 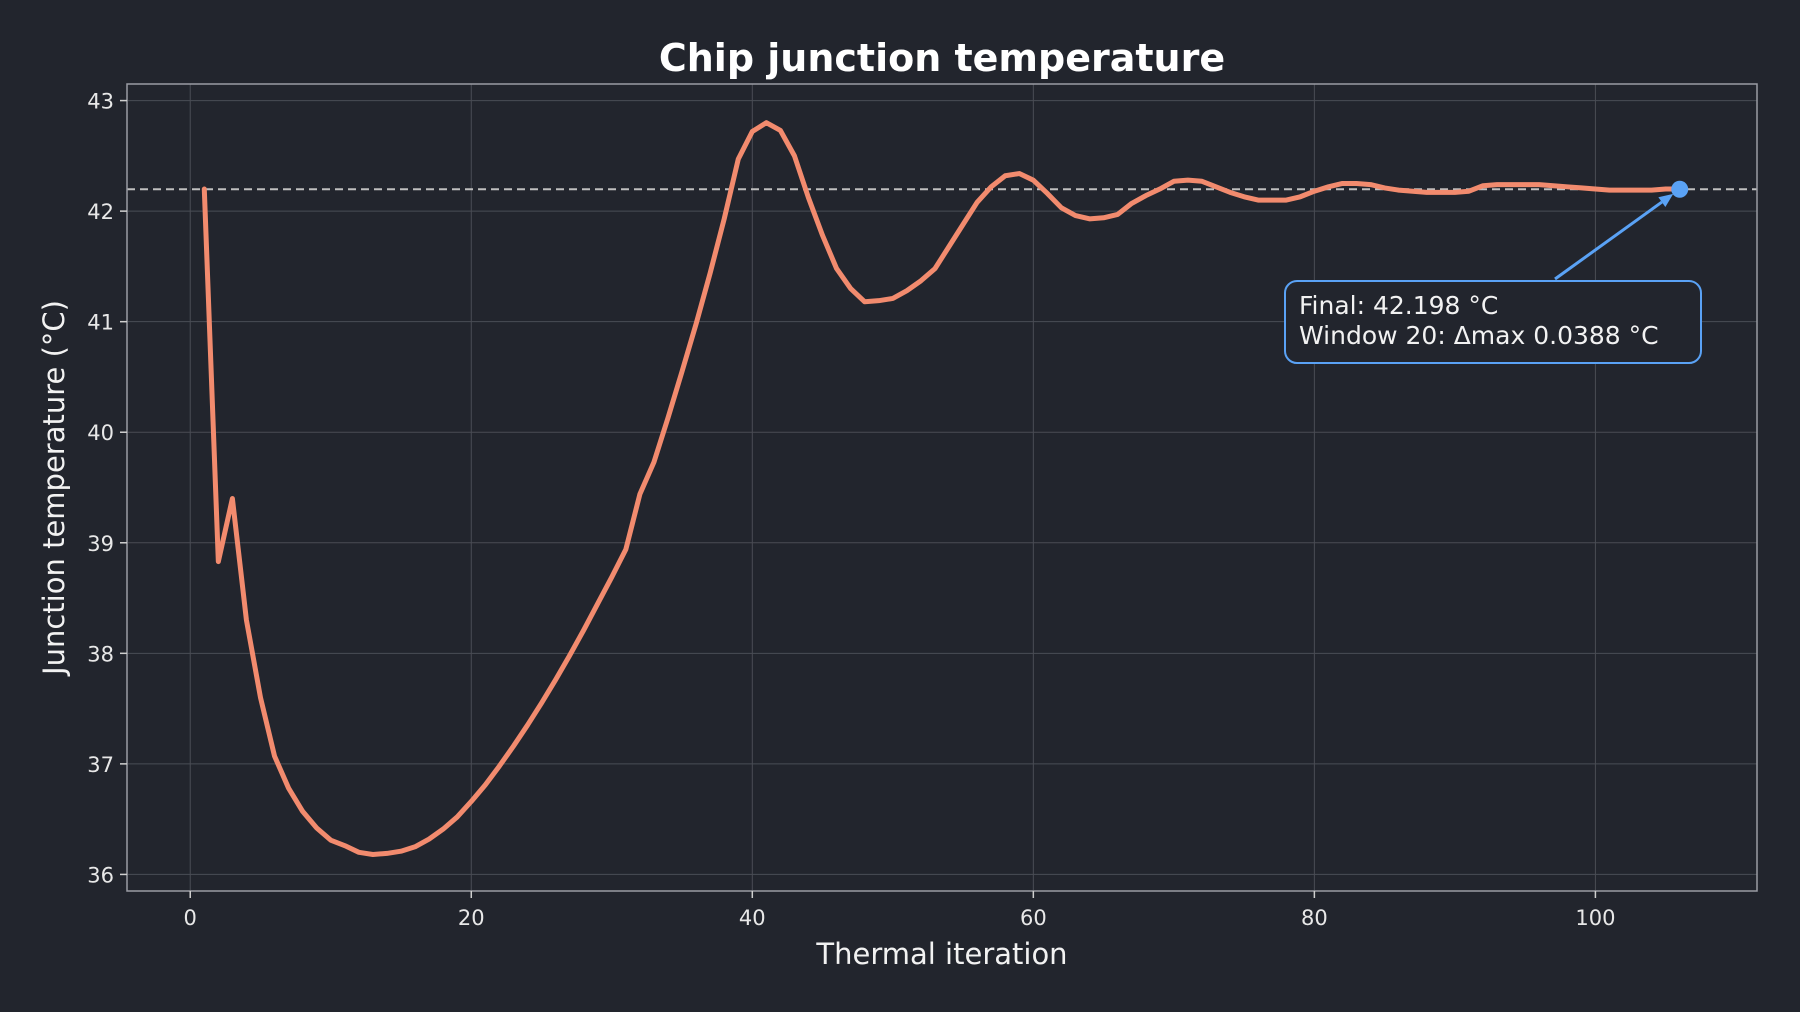 What do you see at coordinates (100, 102) in the screenshot?
I see `y-tick-label: 43` at bounding box center [100, 102].